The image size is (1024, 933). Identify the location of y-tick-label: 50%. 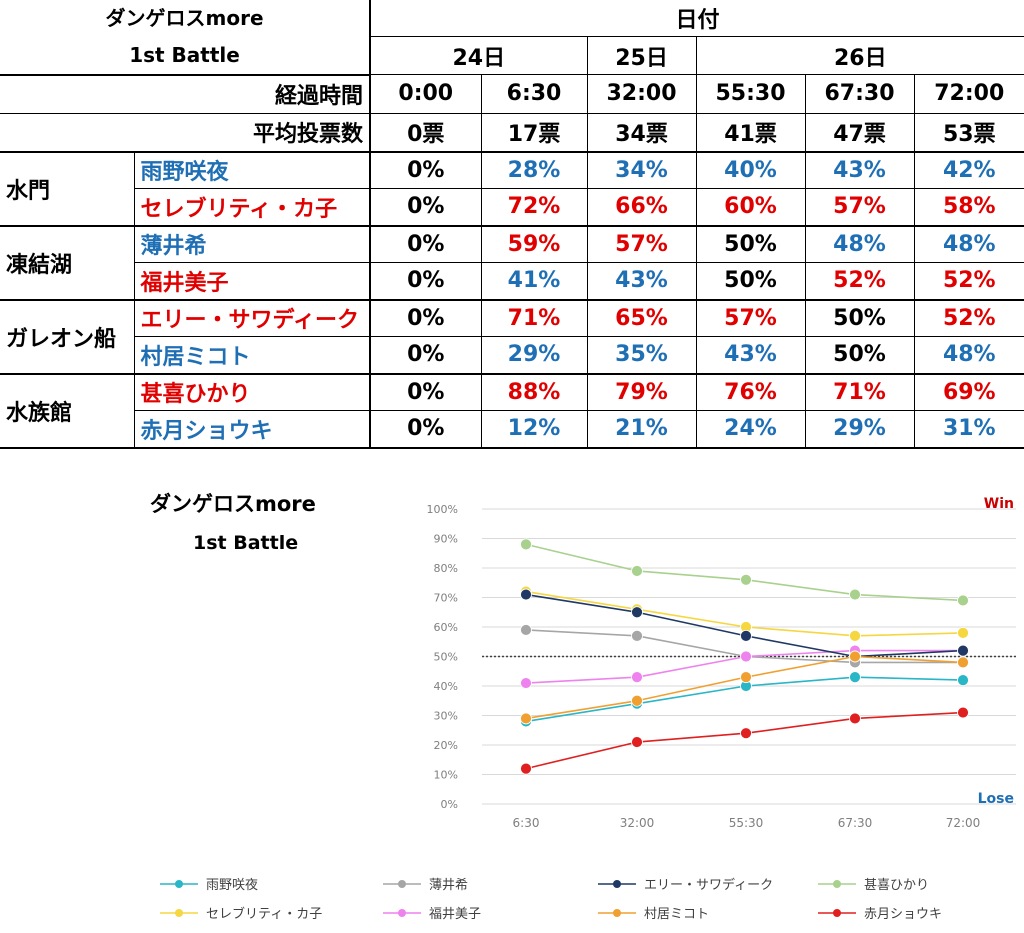
(446, 657).